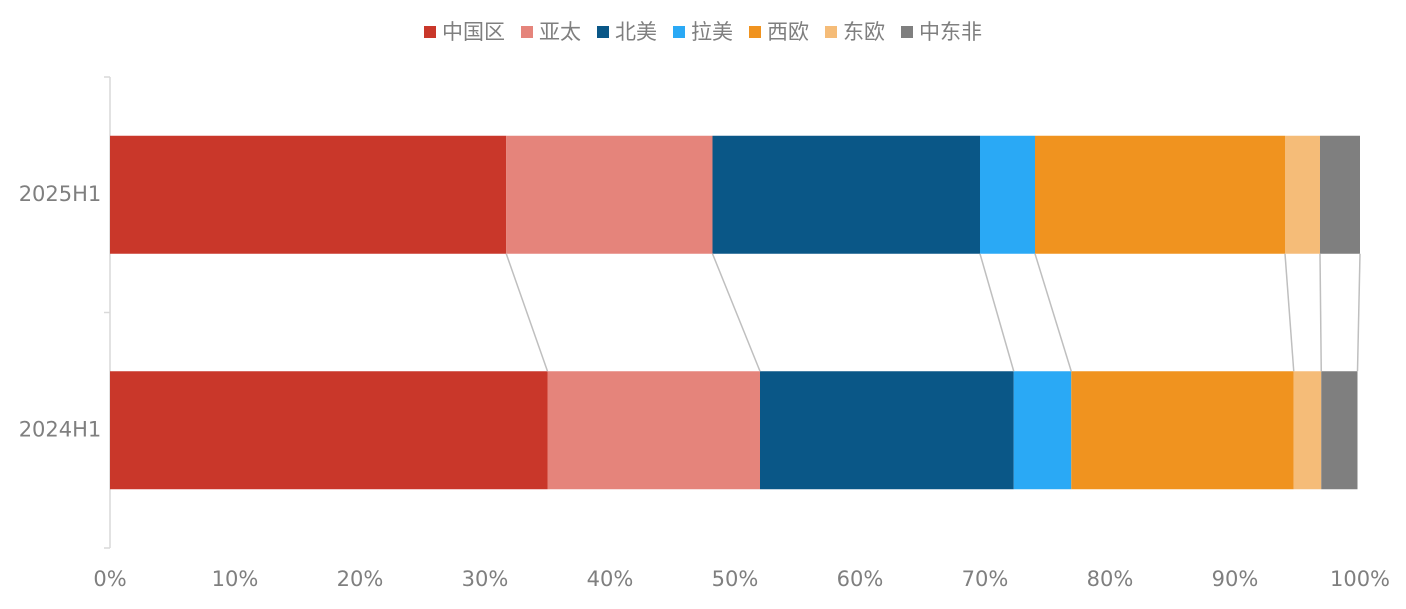 The image size is (1406, 609). Describe the element at coordinates (485, 579) in the screenshot. I see `x-tick-label: 30%` at that location.